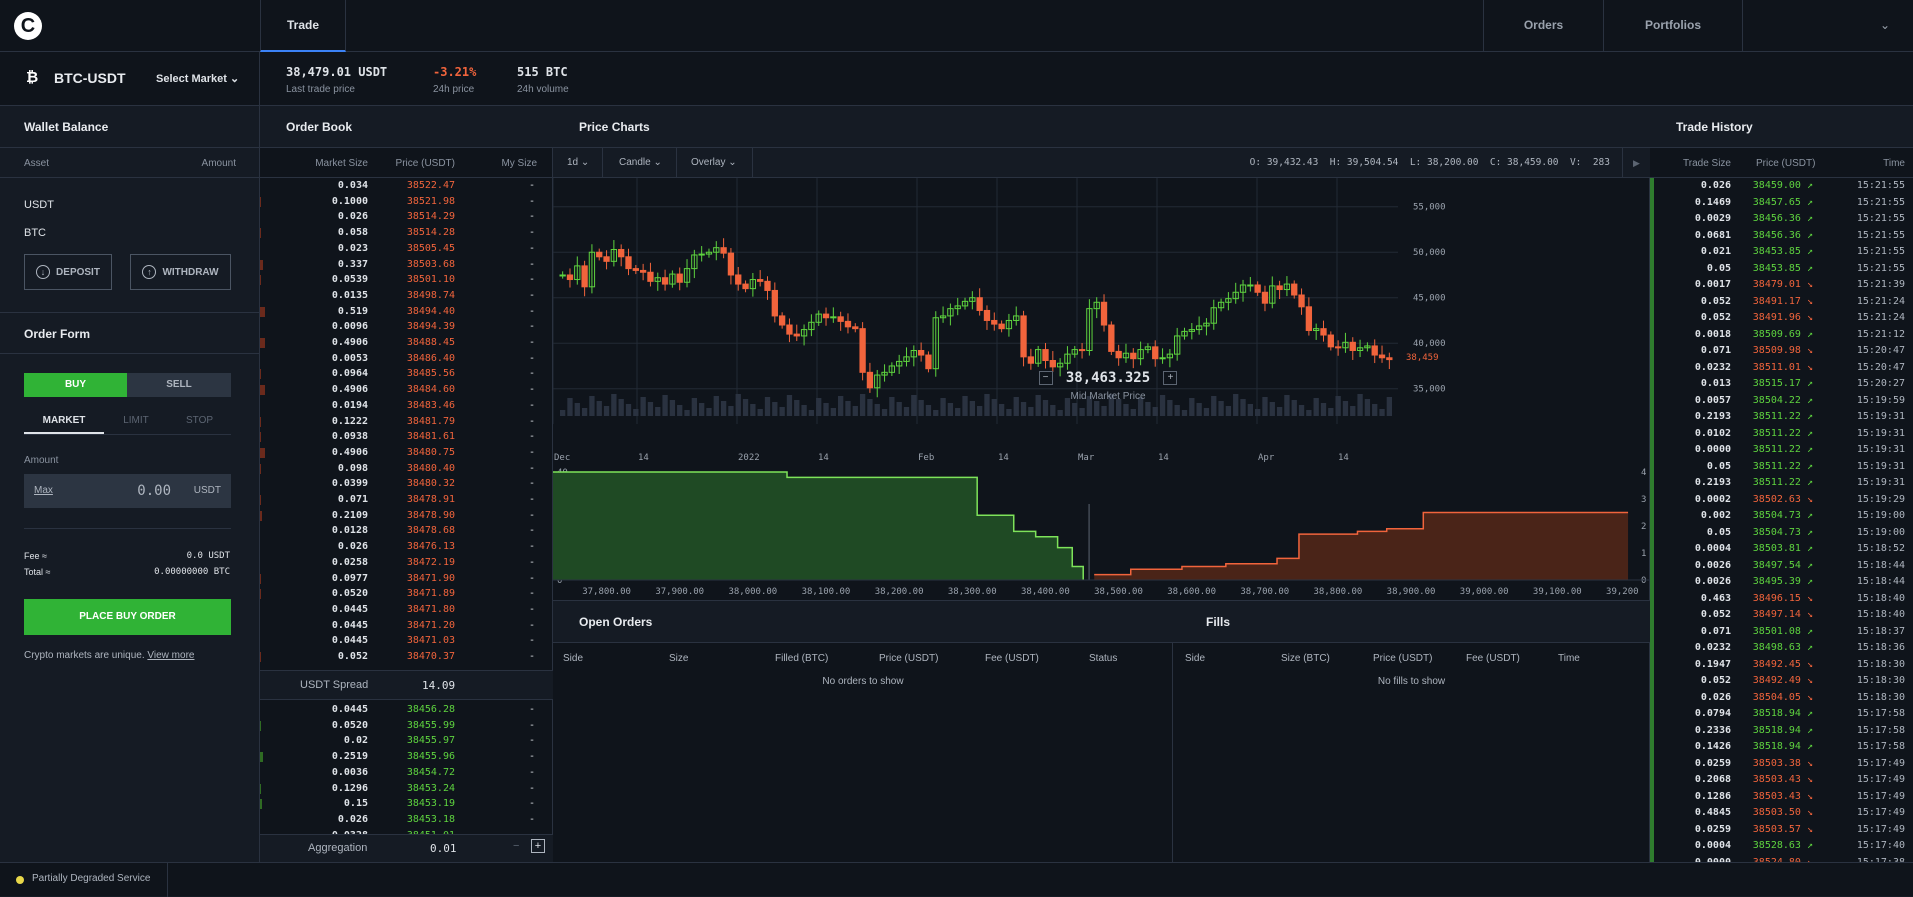  Describe the element at coordinates (1885, 25) in the screenshot. I see `account-chevron-down-icon: ⌄` at that location.